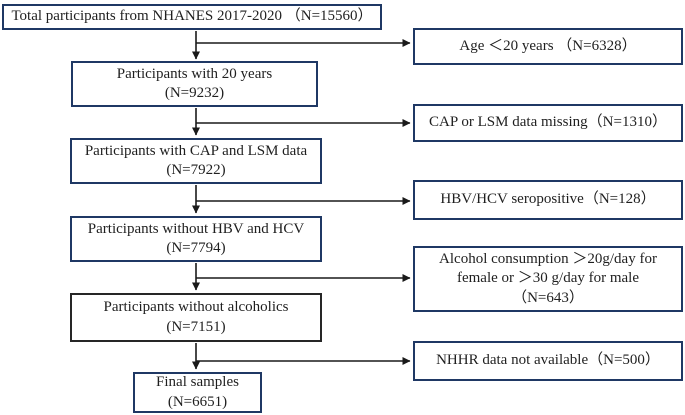 This screenshot has width=685, height=415. Describe the element at coordinates (196, 307) in the screenshot. I see `box-text: Participants without alcoholics` at that location.